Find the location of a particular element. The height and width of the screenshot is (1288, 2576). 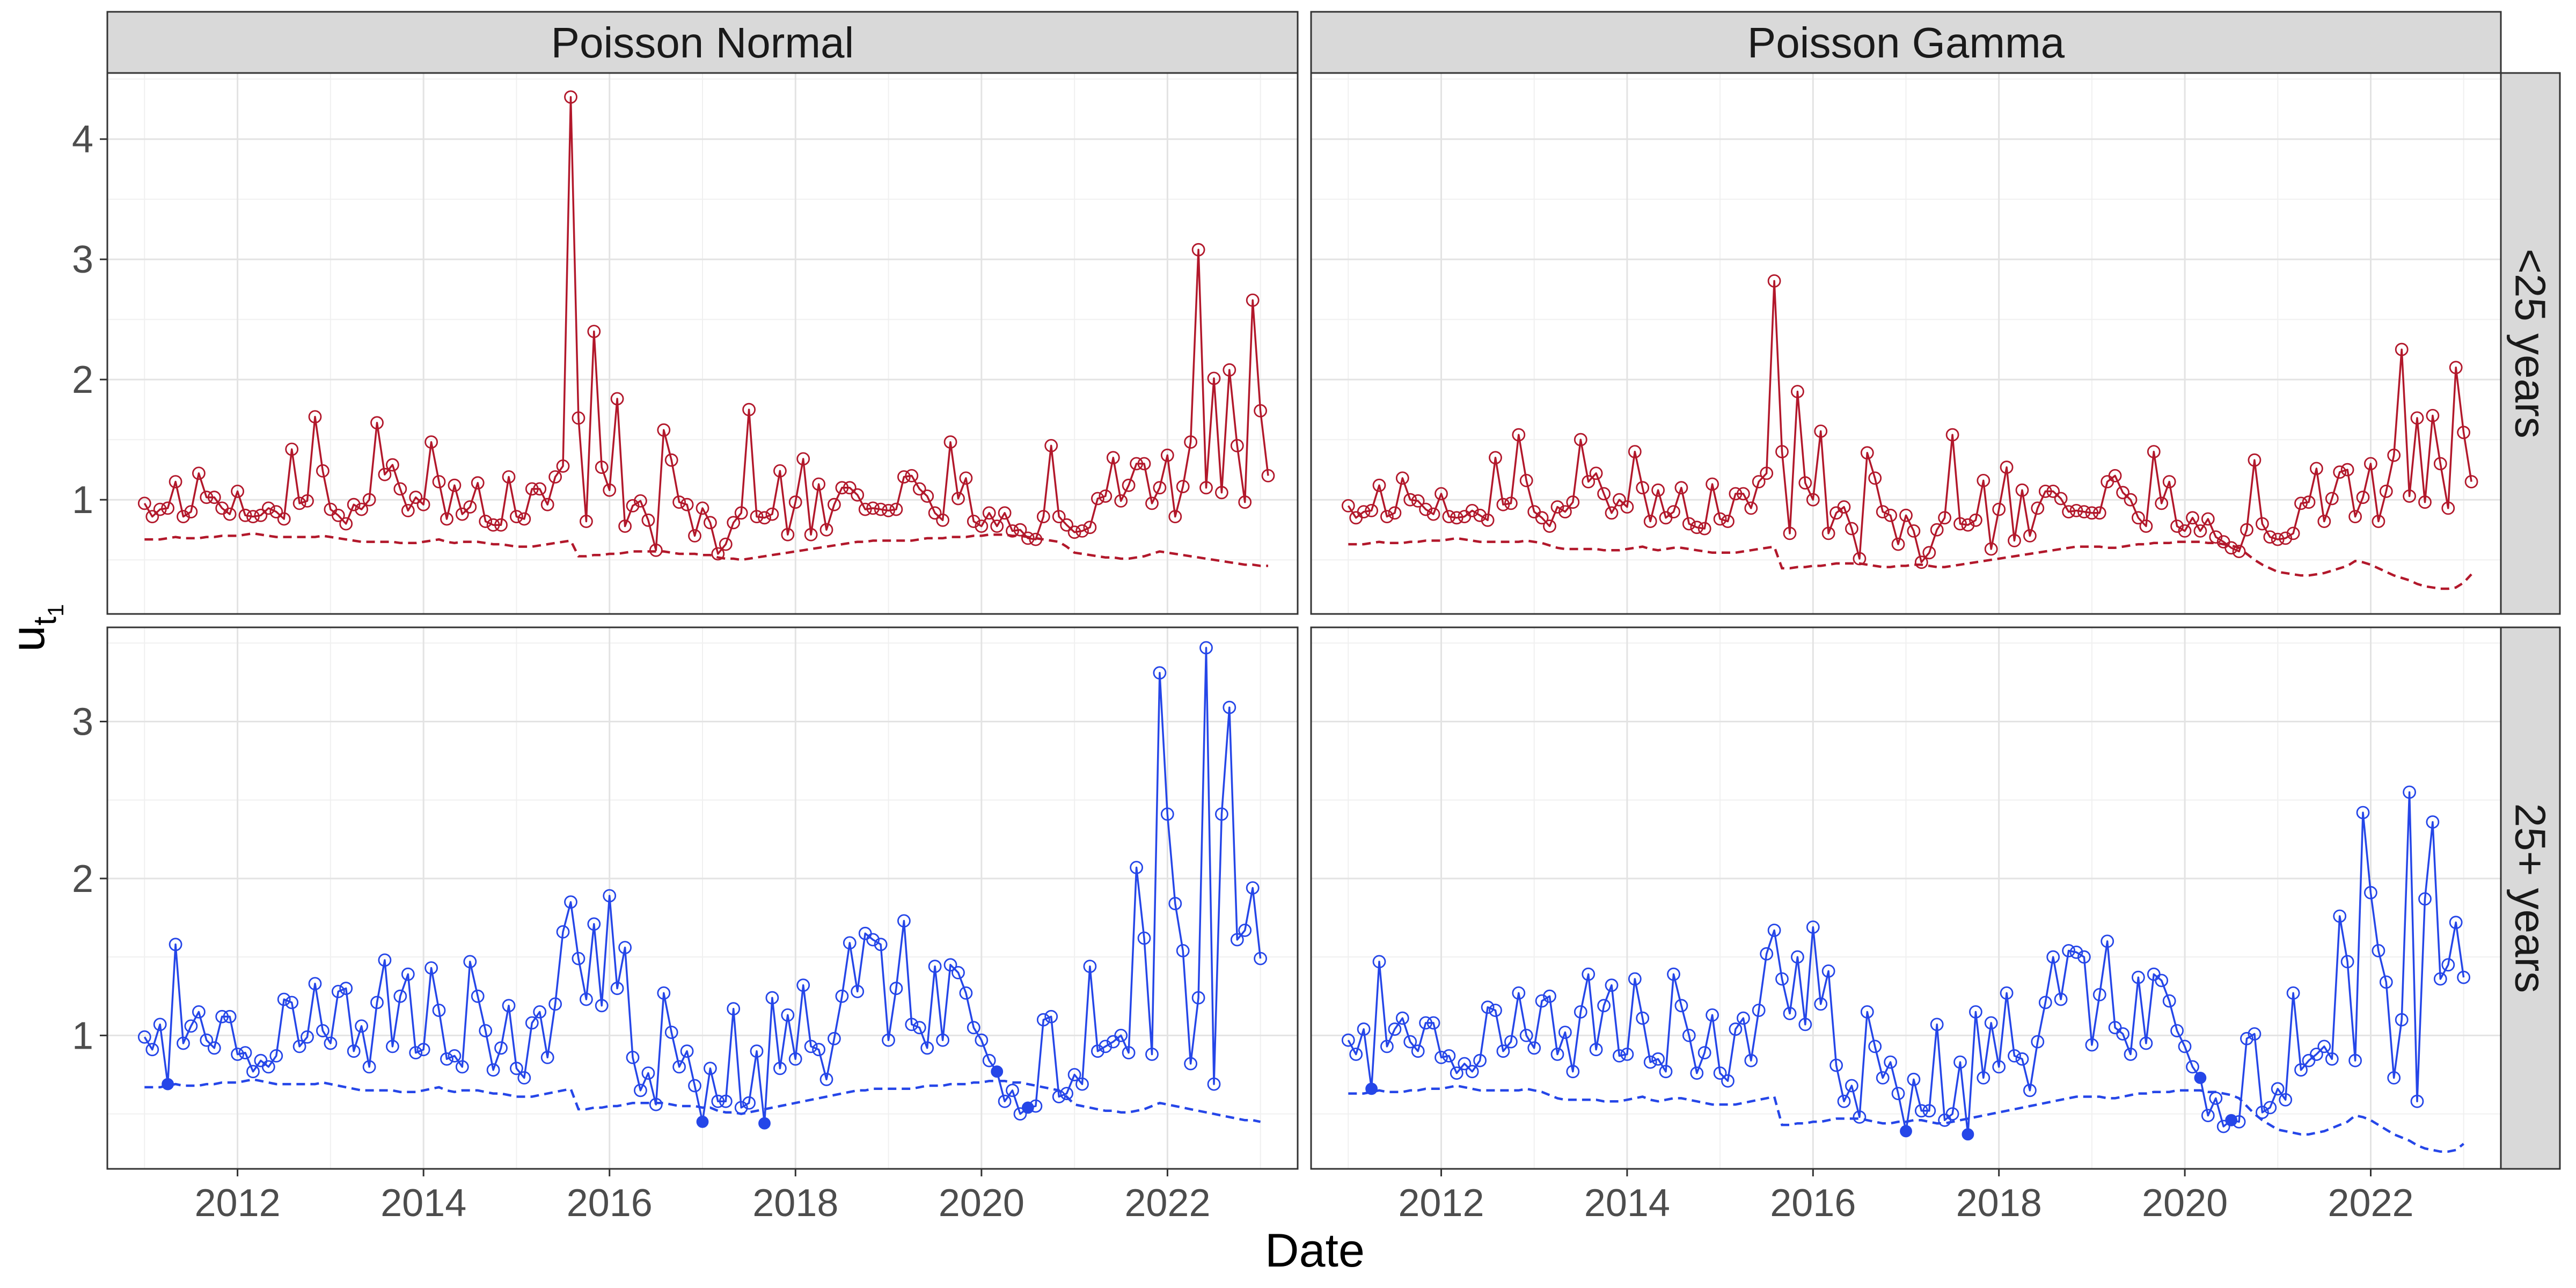

y-tick-label: 2 is located at coordinates (82, 879).